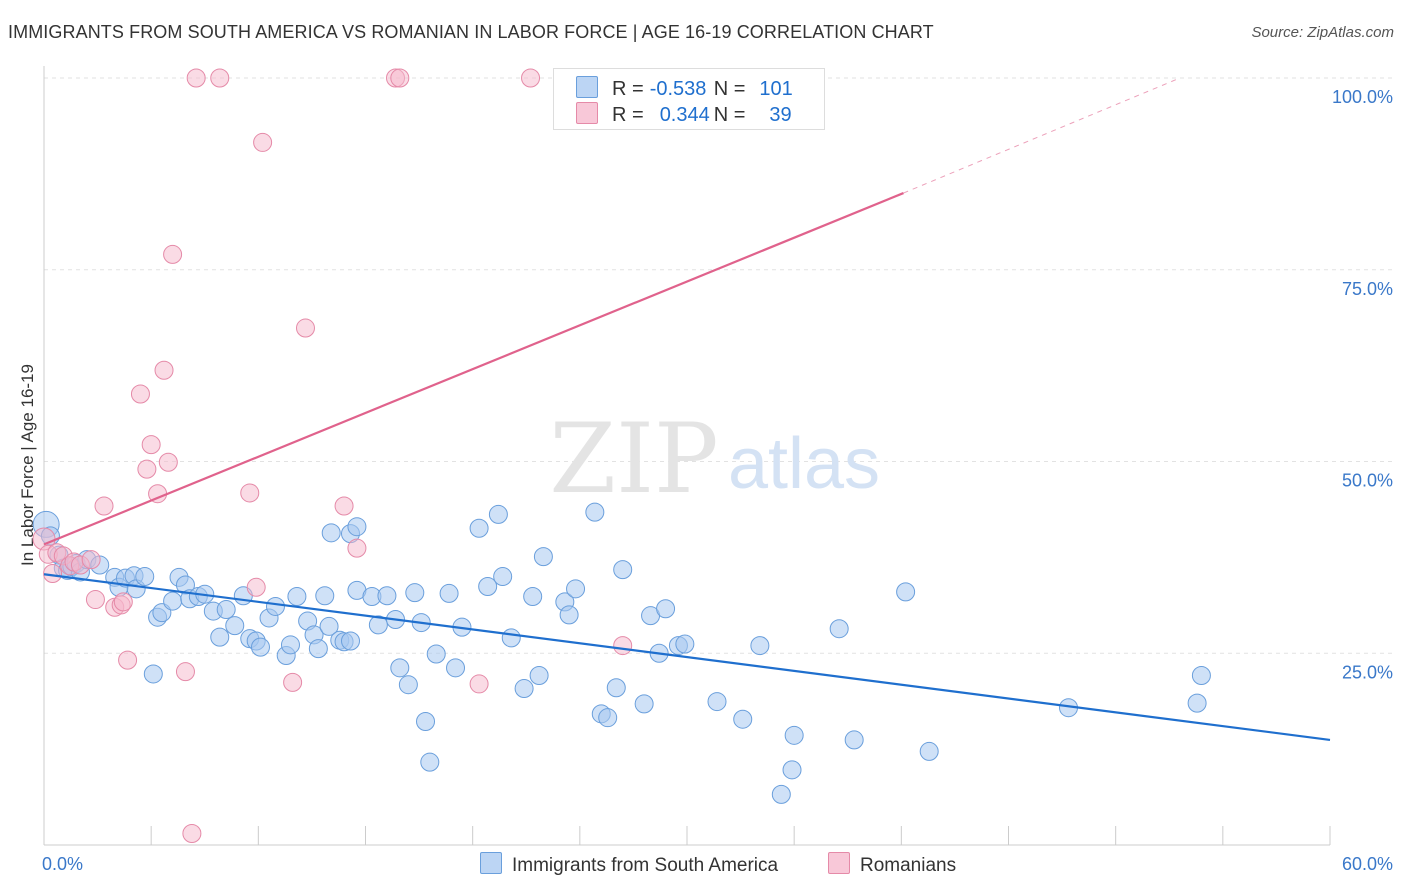 This screenshot has width=1406, height=892. I want to click on correlation-legend: R = -0.538 N = 101 R = 0.344 N = 39, so click(689, 99).